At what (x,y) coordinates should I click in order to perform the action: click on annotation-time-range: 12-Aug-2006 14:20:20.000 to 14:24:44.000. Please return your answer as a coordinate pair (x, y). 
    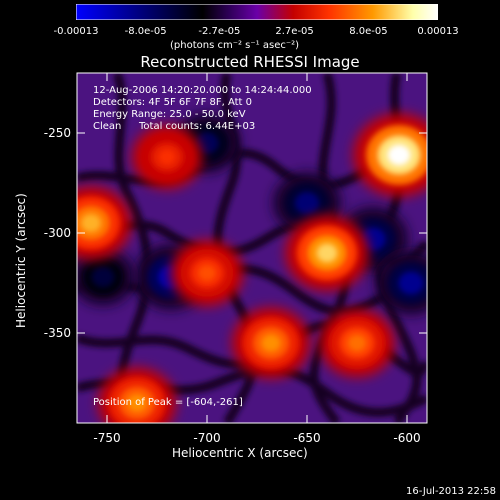
    Looking at the image, I should click on (202, 90).